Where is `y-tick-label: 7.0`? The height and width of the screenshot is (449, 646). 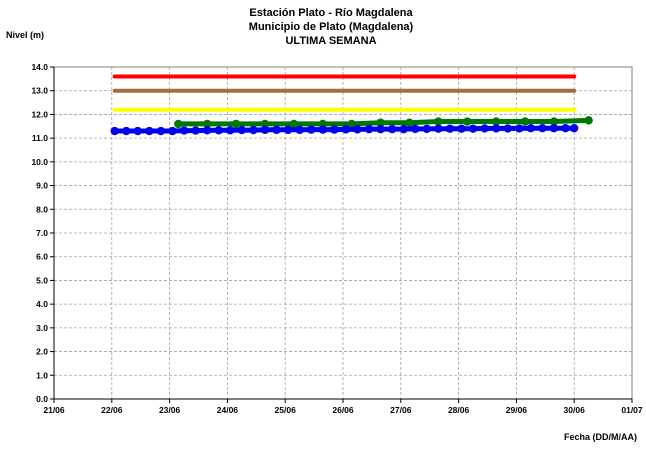
y-tick-label: 7.0 is located at coordinates (42, 233).